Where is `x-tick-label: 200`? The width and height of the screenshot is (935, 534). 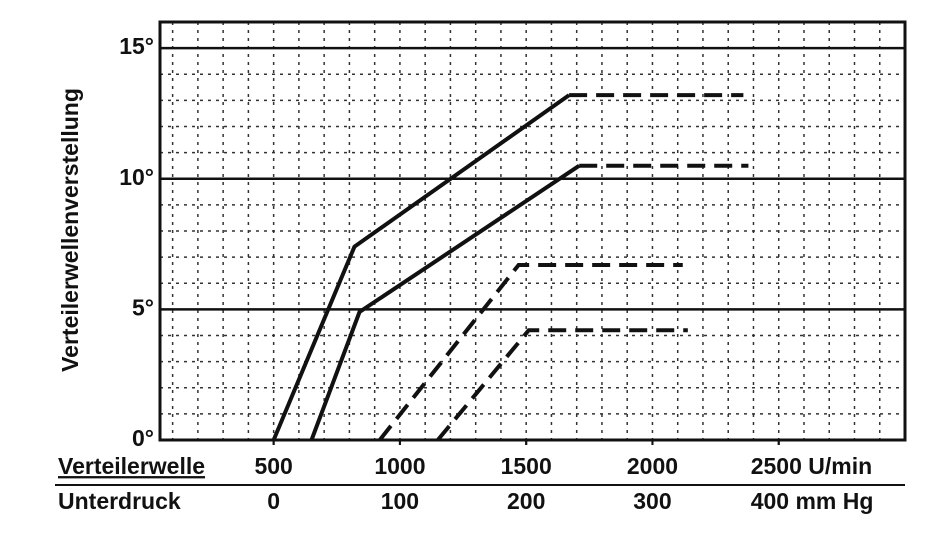
x-tick-label: 200 is located at coordinates (526, 501).